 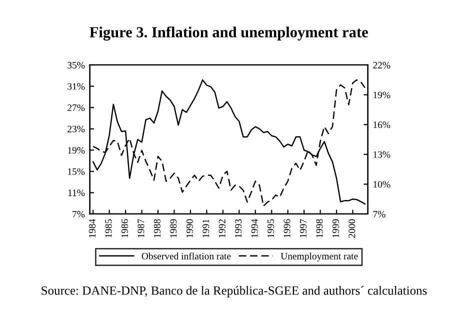 What do you see at coordinates (234, 292) in the screenshot?
I see `source-note: Source: DANE-DNP, Banco de la República-SGEE and authors´ calculations` at bounding box center [234, 292].